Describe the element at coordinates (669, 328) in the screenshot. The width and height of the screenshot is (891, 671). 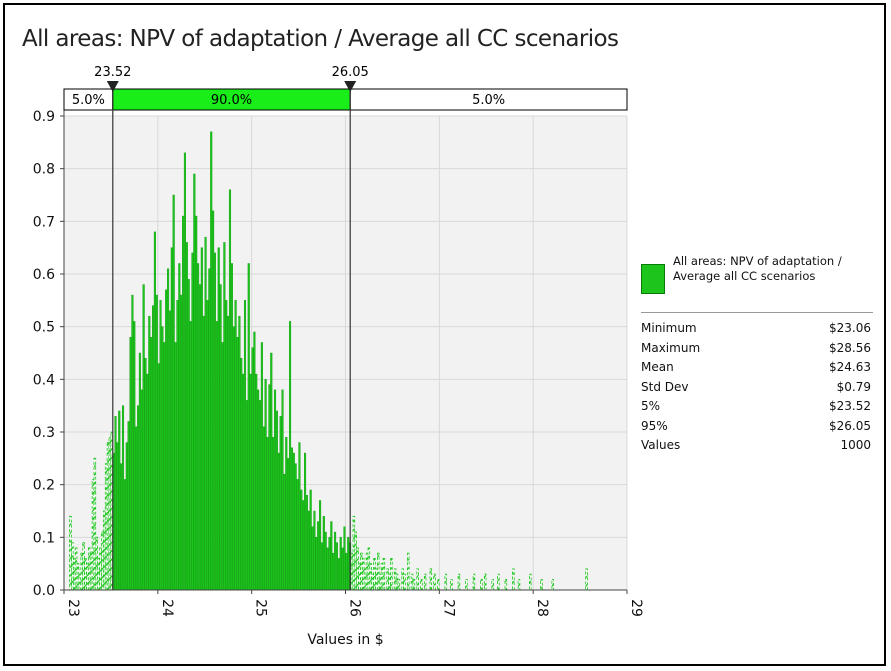
I see `stat-name: Minimum` at that location.